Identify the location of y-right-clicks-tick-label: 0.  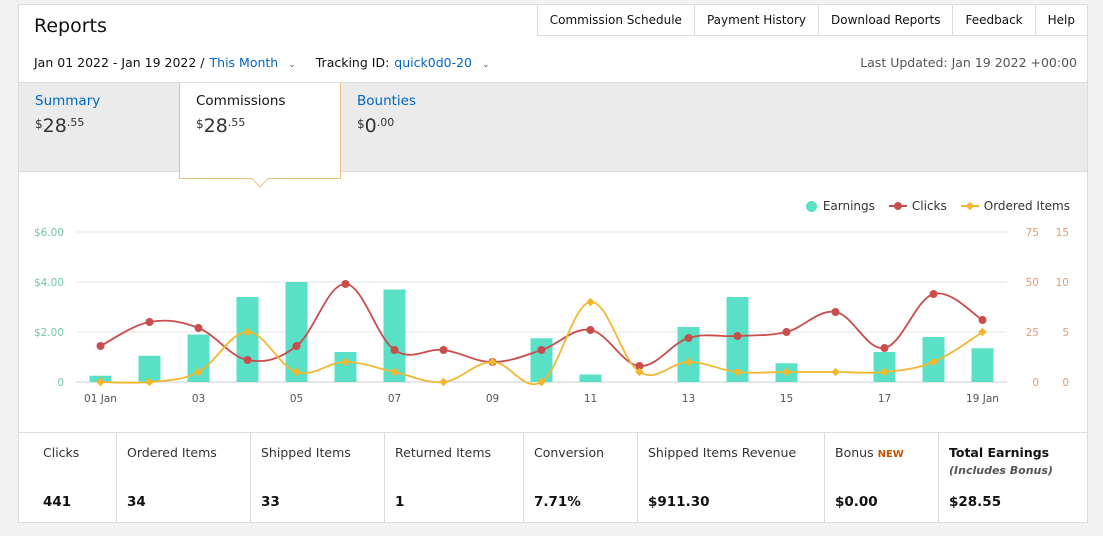
(1035, 383).